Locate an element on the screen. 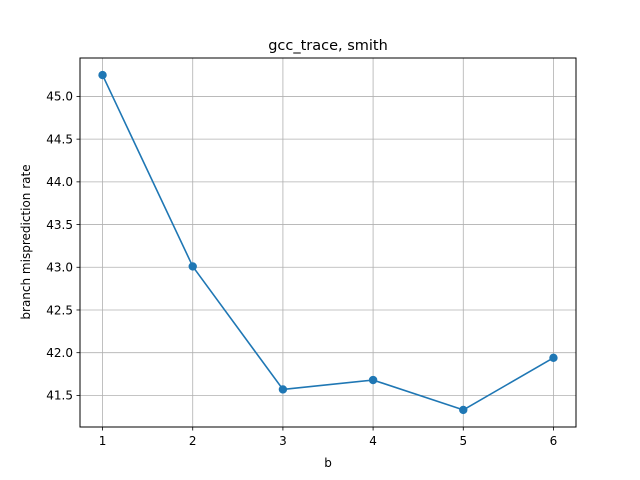 The height and width of the screenshot is (480, 640). y-tick-label: 41.5 is located at coordinates (59, 396).